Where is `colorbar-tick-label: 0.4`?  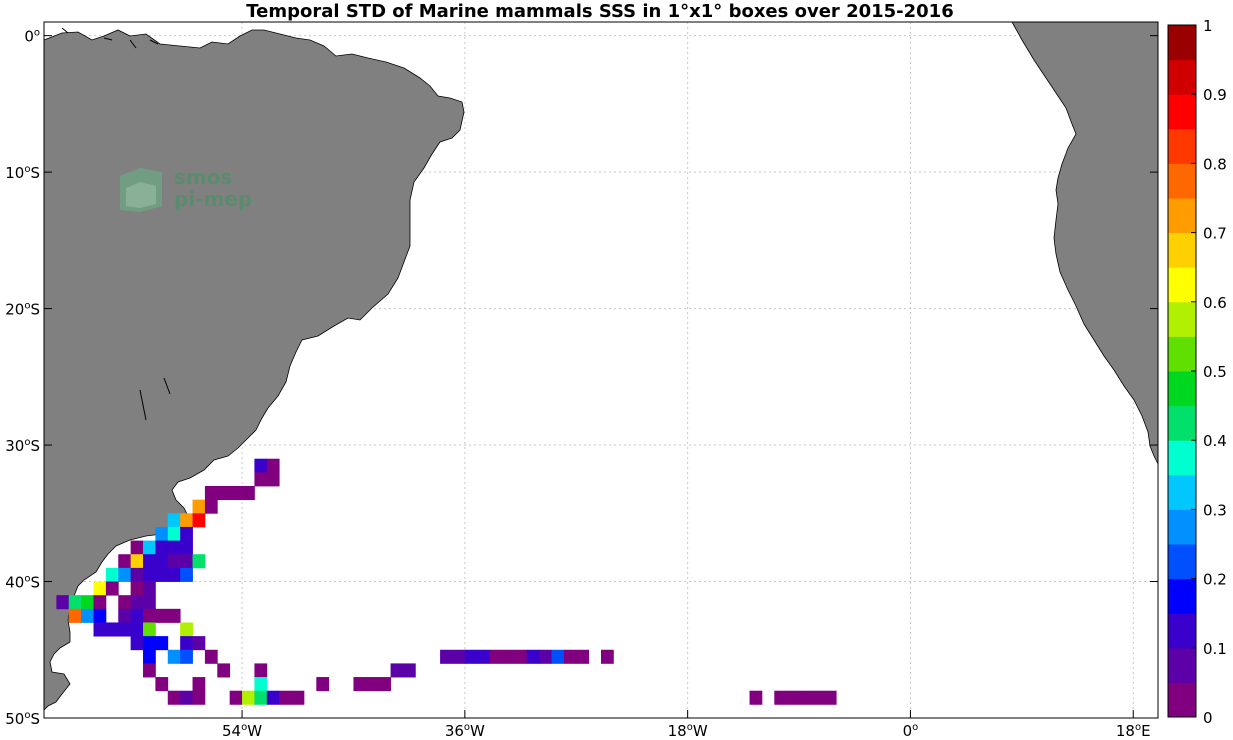 colorbar-tick-label: 0.4 is located at coordinates (1215, 441).